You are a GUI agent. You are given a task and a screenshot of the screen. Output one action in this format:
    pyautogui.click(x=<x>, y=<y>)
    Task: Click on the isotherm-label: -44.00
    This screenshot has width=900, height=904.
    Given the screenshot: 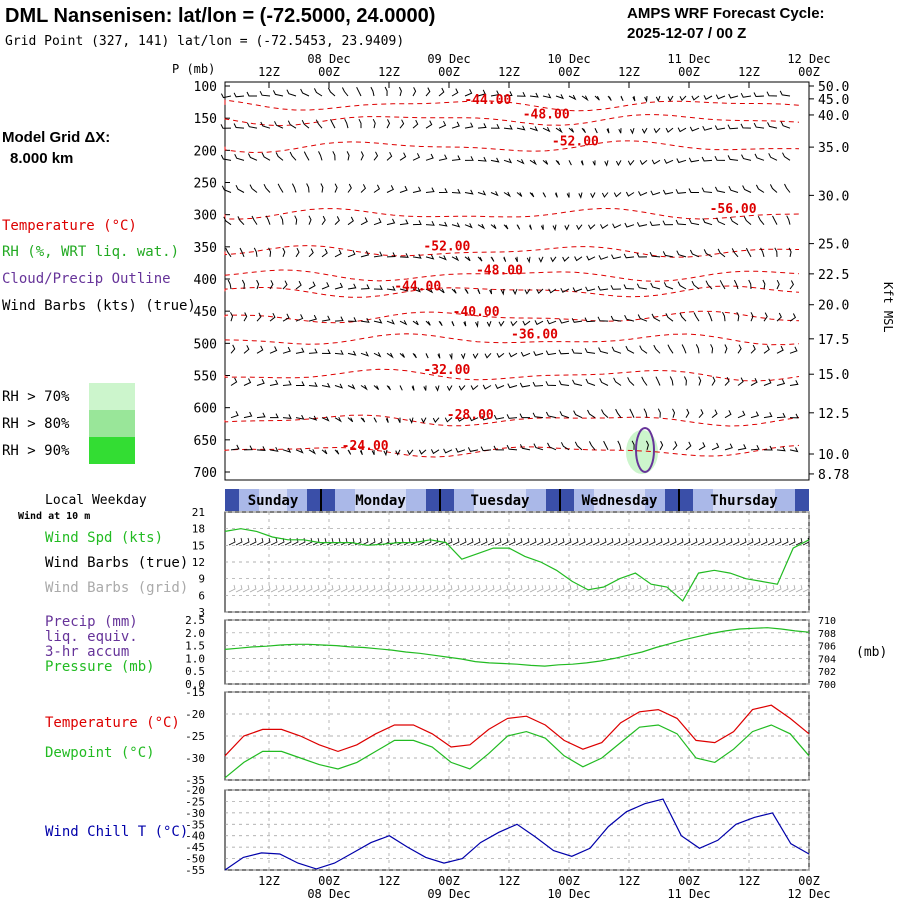 What is the action you would take?
    pyautogui.click(x=487, y=100)
    